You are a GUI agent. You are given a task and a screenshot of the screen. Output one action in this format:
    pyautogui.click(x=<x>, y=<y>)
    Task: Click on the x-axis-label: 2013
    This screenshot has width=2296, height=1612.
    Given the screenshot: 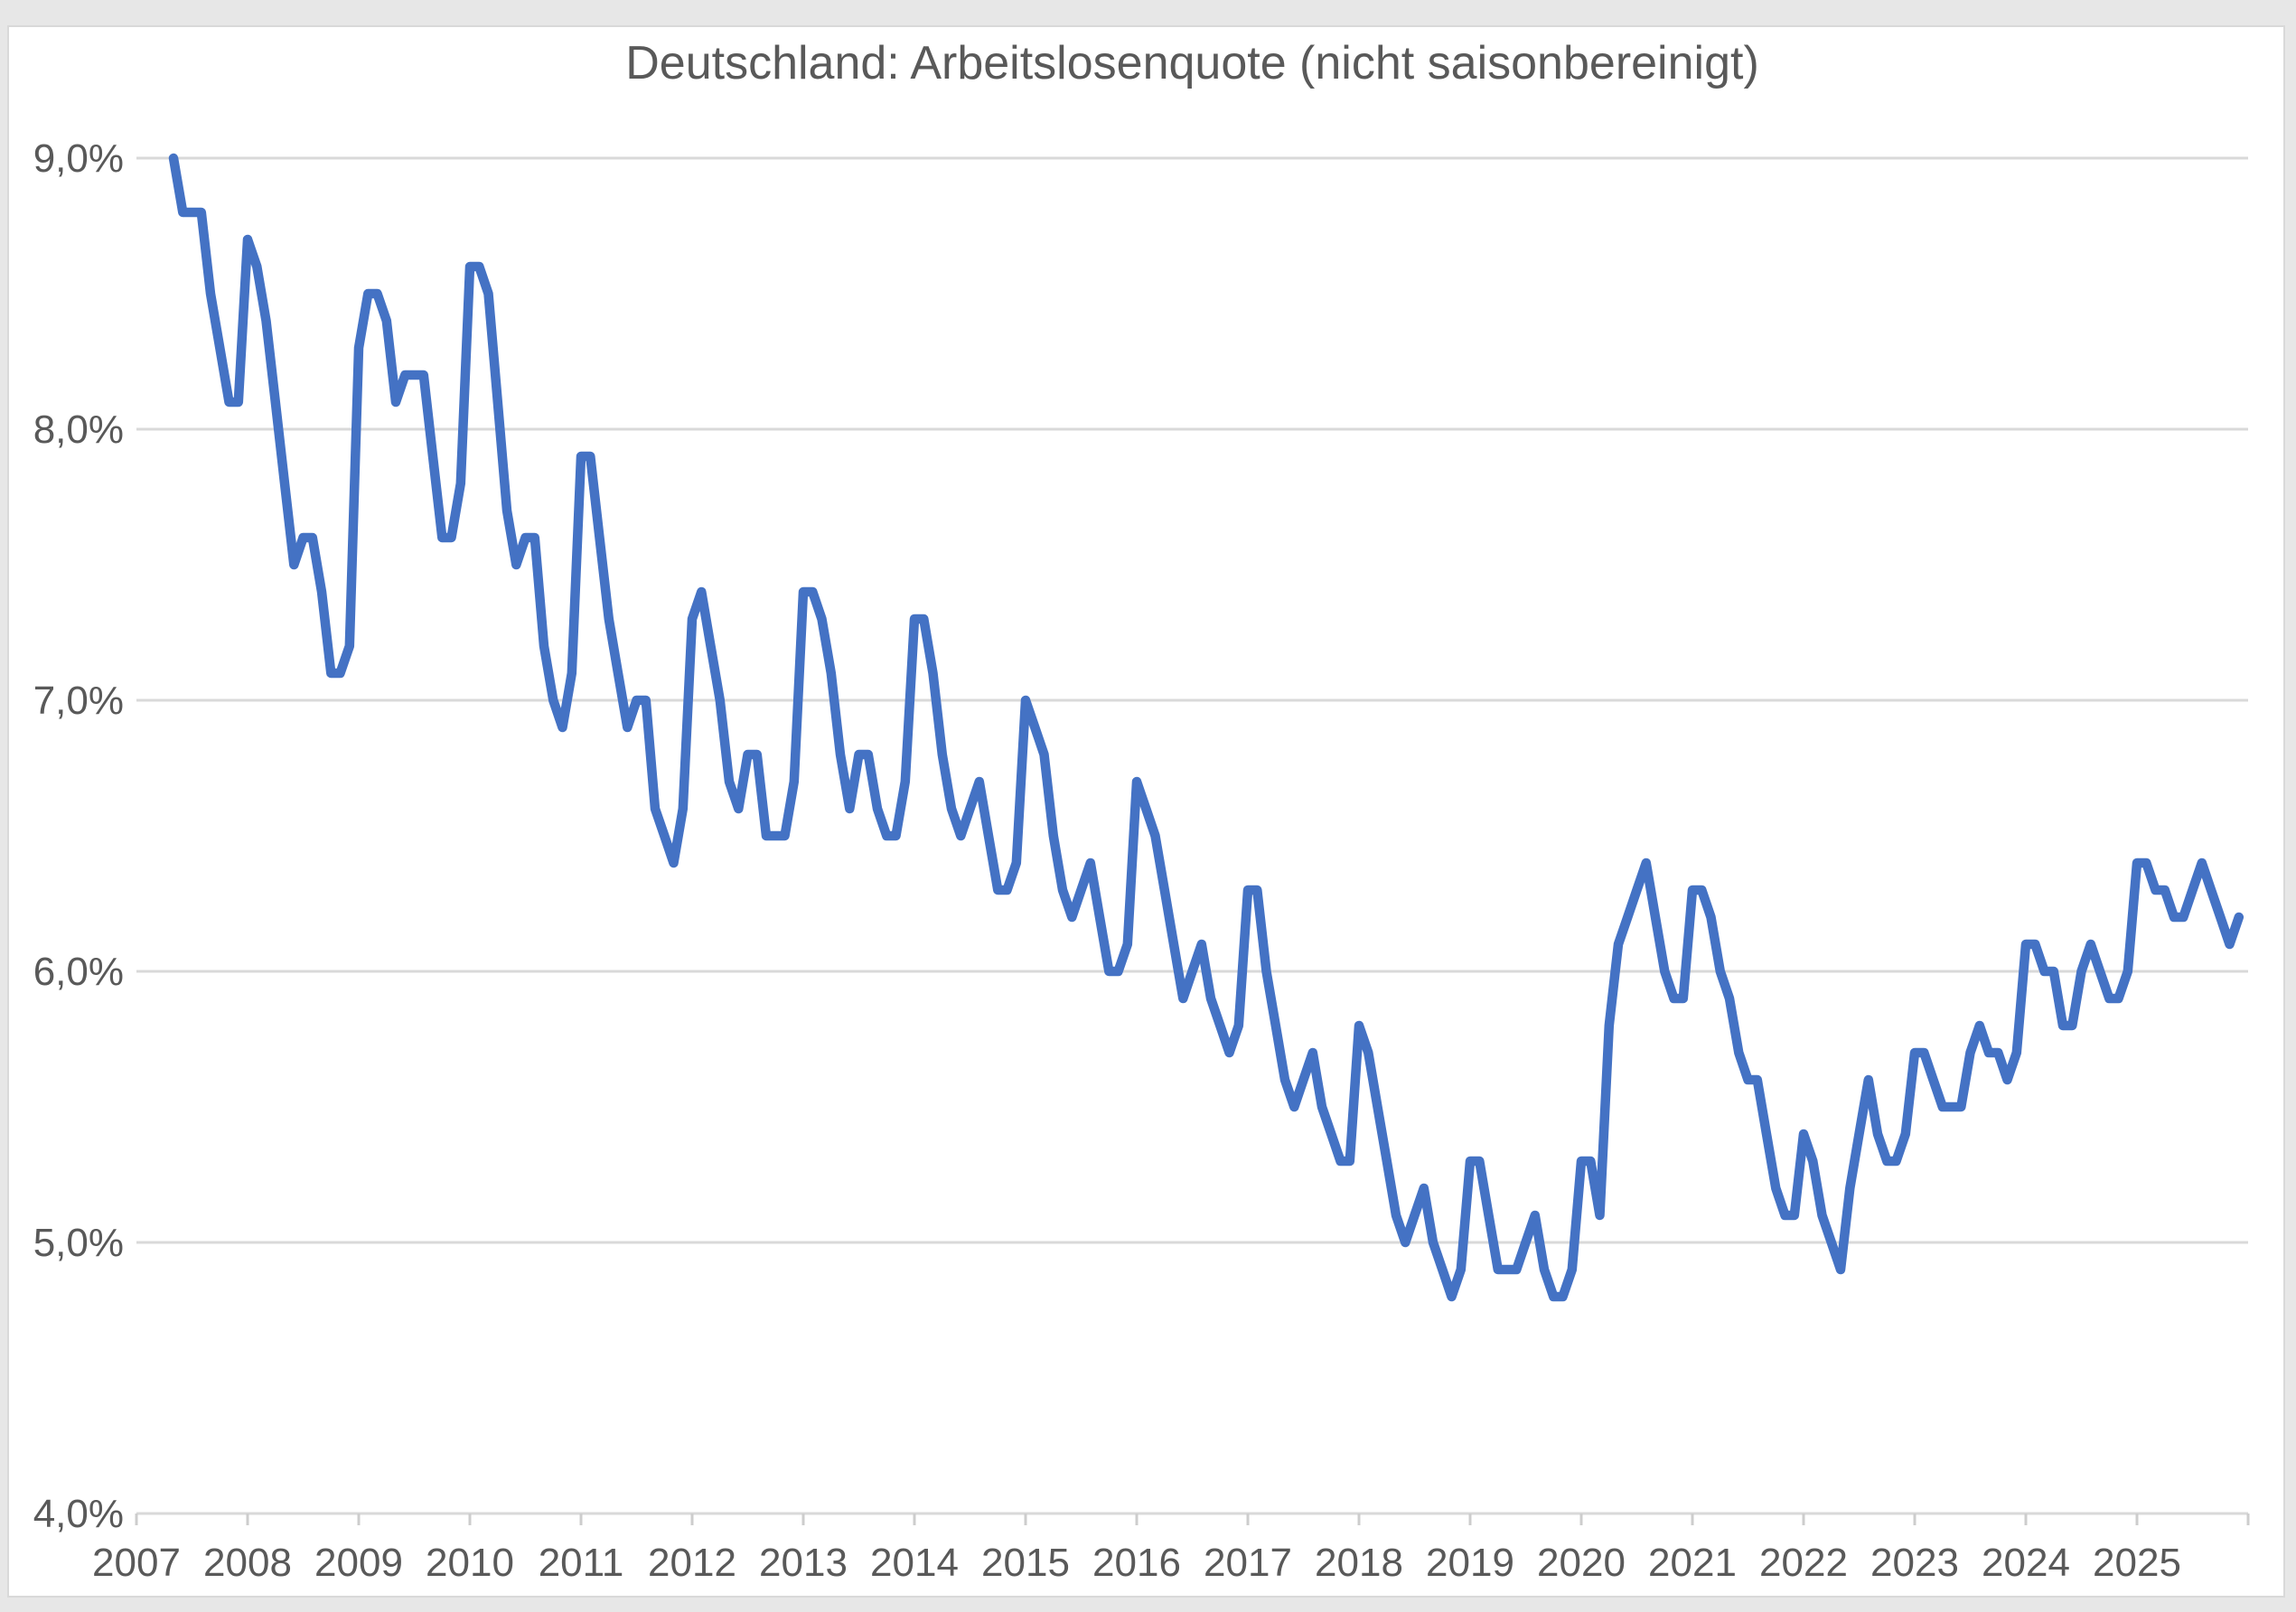 What is the action you would take?
    pyautogui.click(x=803, y=1563)
    